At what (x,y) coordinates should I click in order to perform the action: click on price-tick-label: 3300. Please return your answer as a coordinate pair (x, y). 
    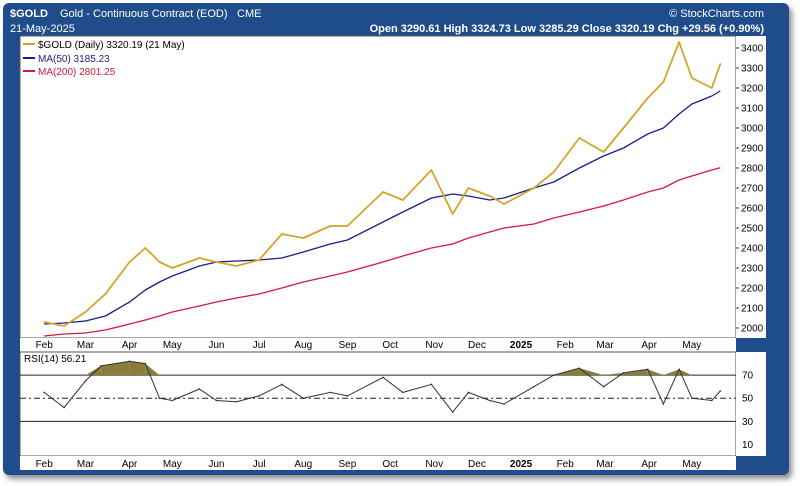
    Looking at the image, I should click on (752, 69).